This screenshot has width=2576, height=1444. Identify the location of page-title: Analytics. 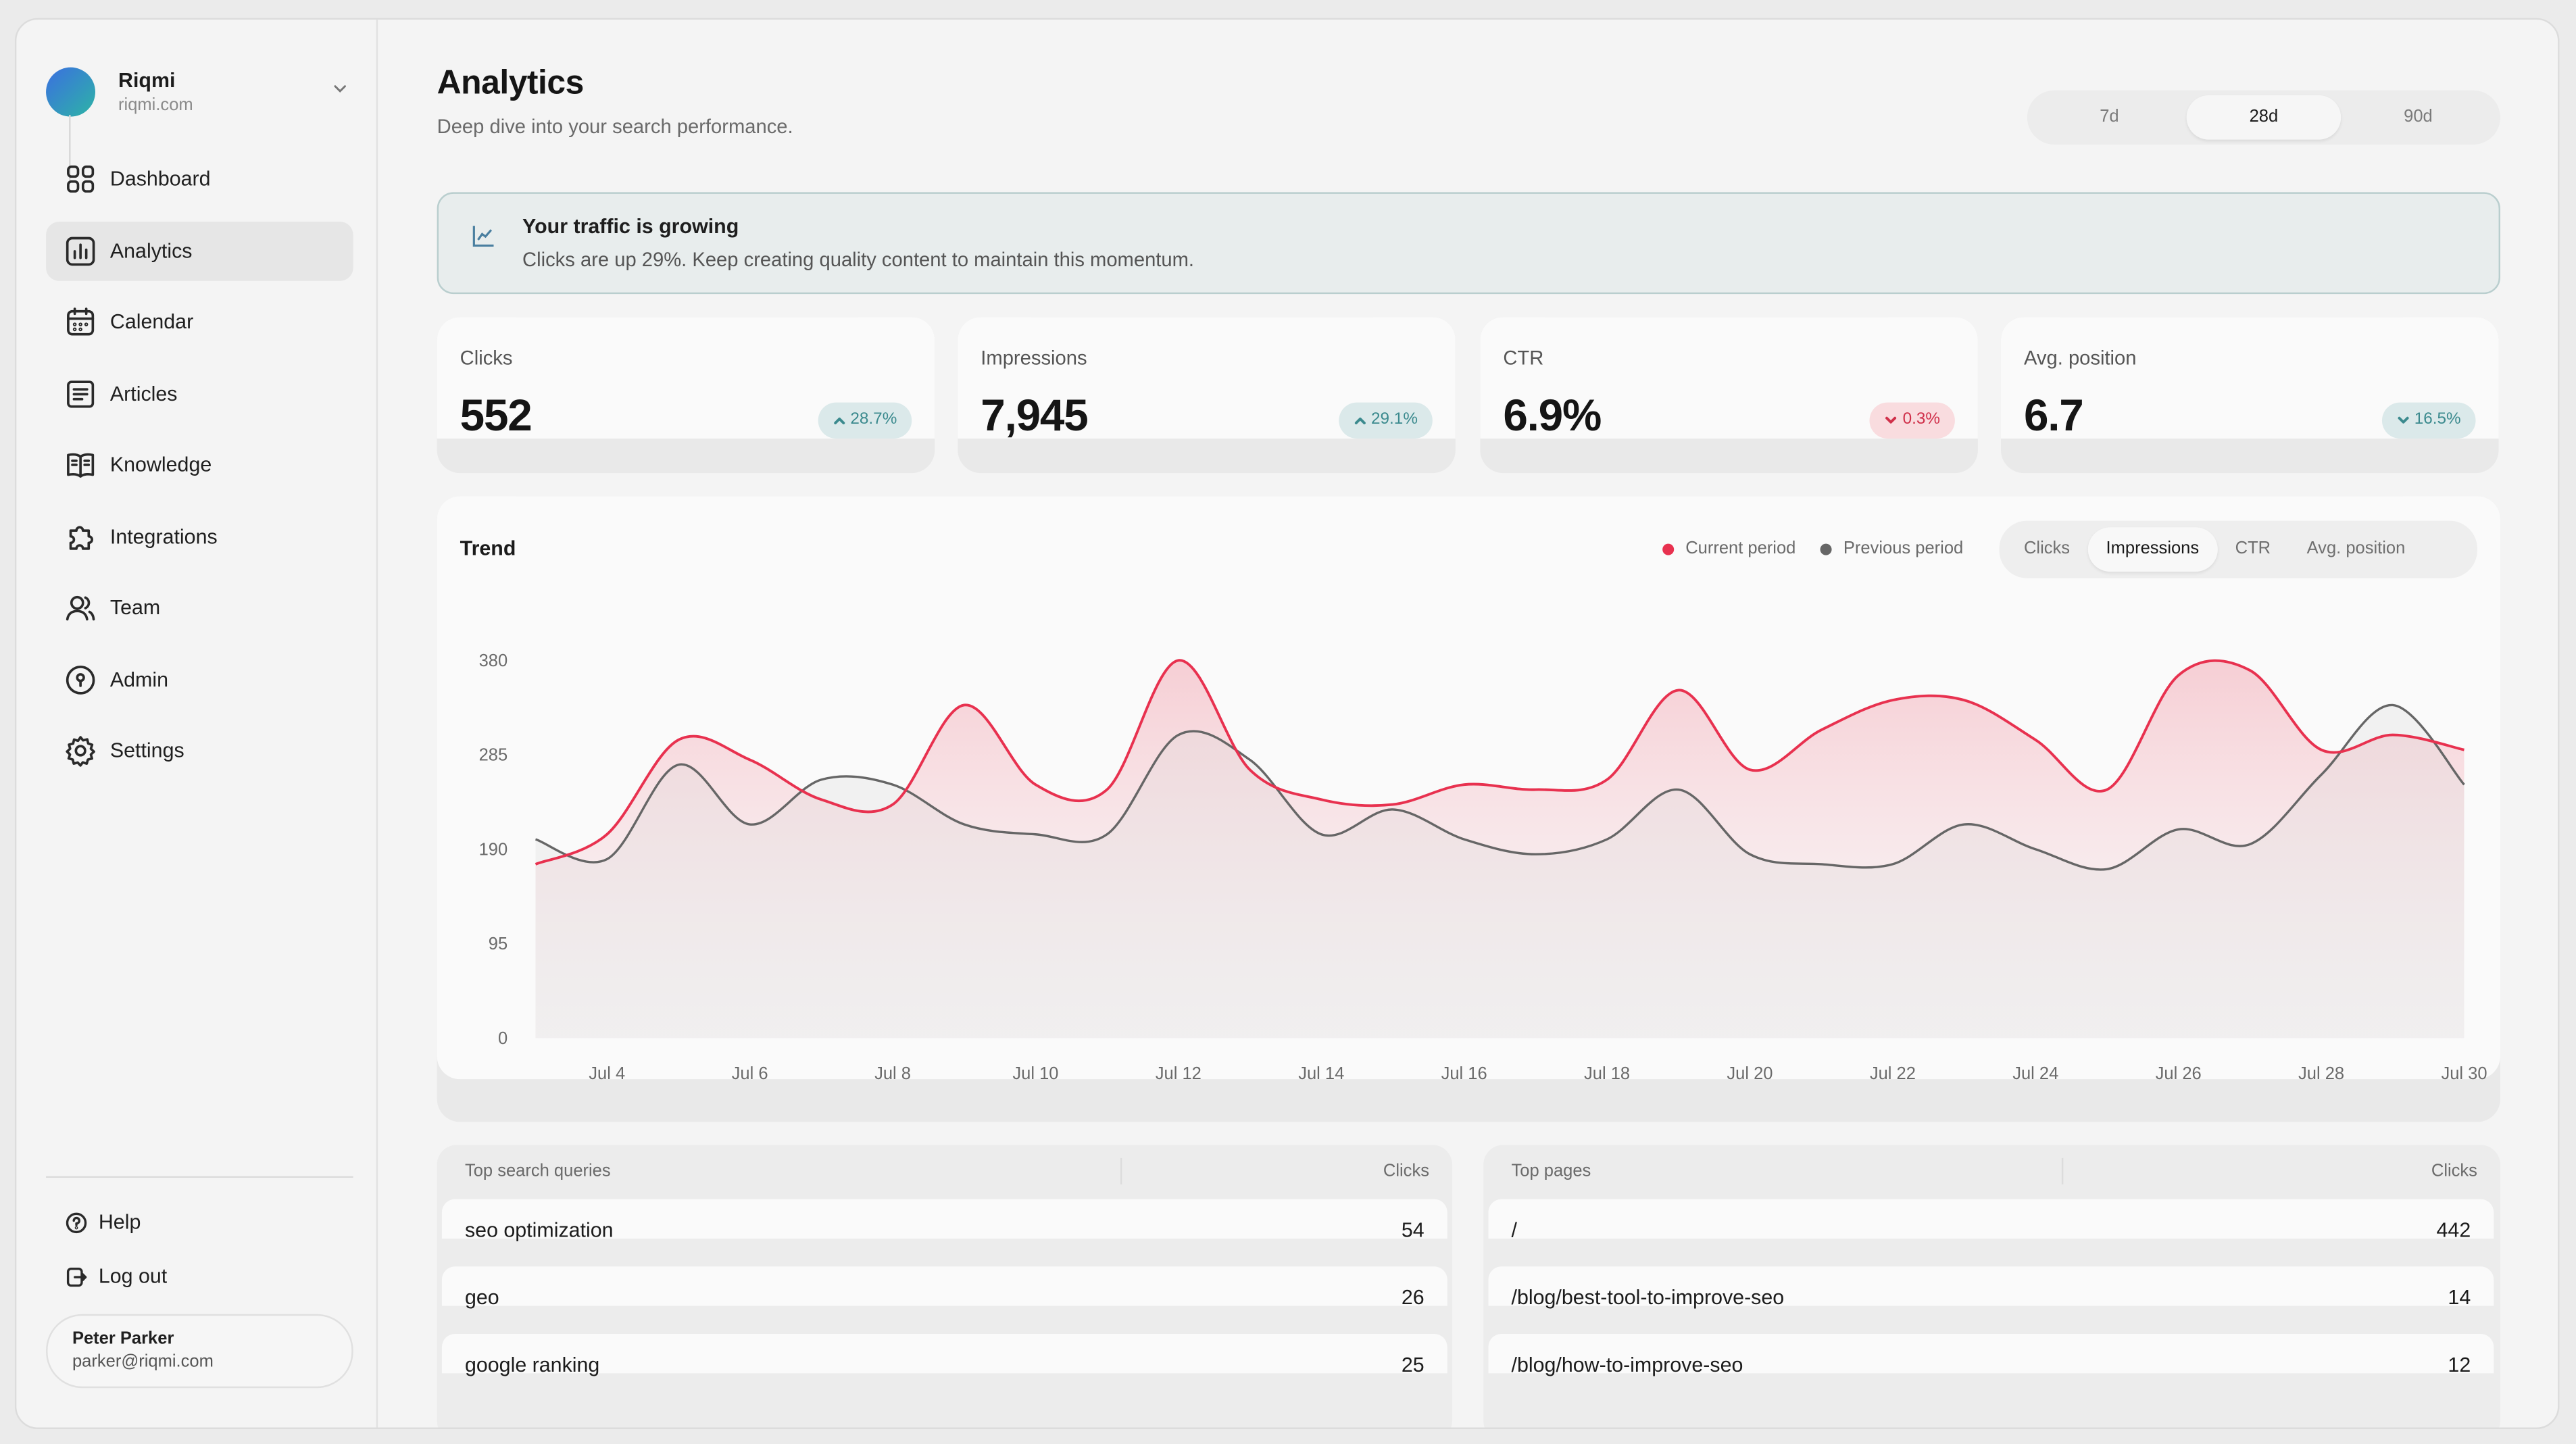
(511, 83).